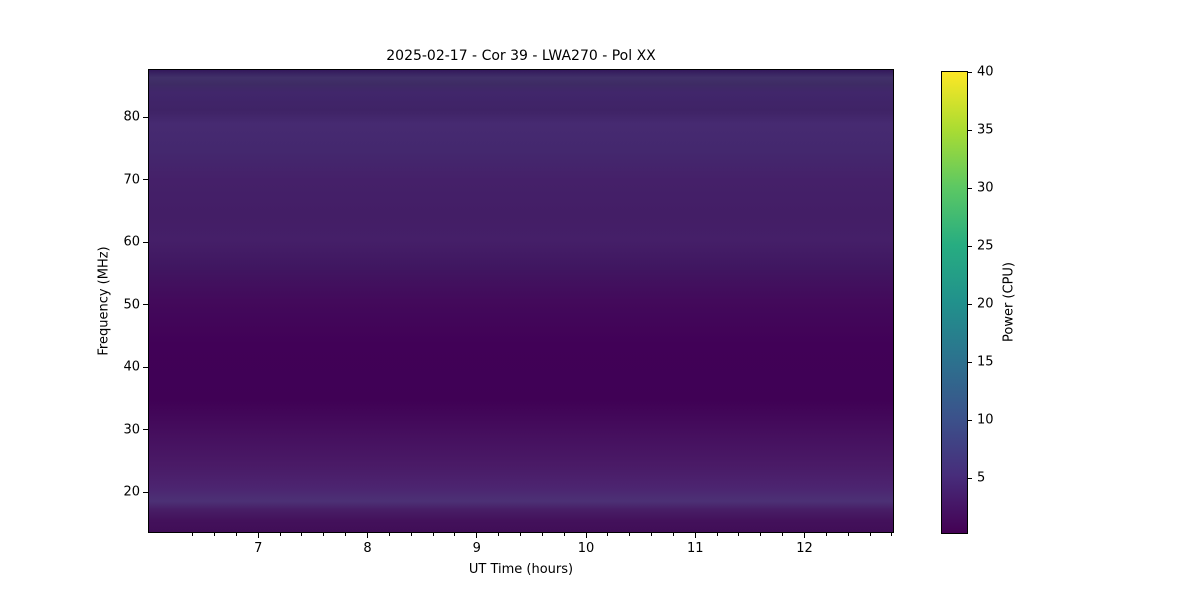 This screenshot has height=600, width=1200. I want to click on chart-title: 2025-02-17 - Cor 39 - LWA270 - Pol XX, so click(521, 56).